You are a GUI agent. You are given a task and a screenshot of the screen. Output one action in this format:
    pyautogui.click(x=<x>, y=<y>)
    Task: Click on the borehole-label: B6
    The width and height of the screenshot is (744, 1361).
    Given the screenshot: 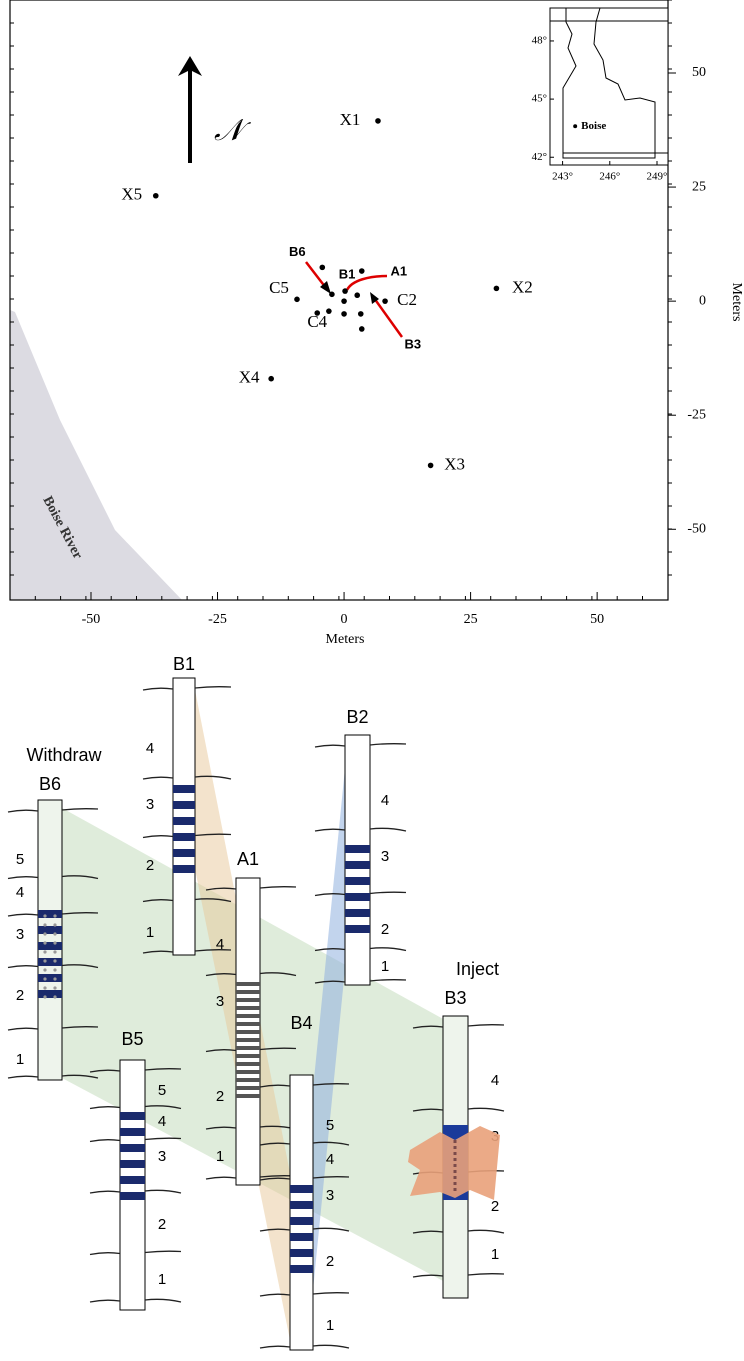 What is the action you would take?
    pyautogui.click(x=50, y=784)
    